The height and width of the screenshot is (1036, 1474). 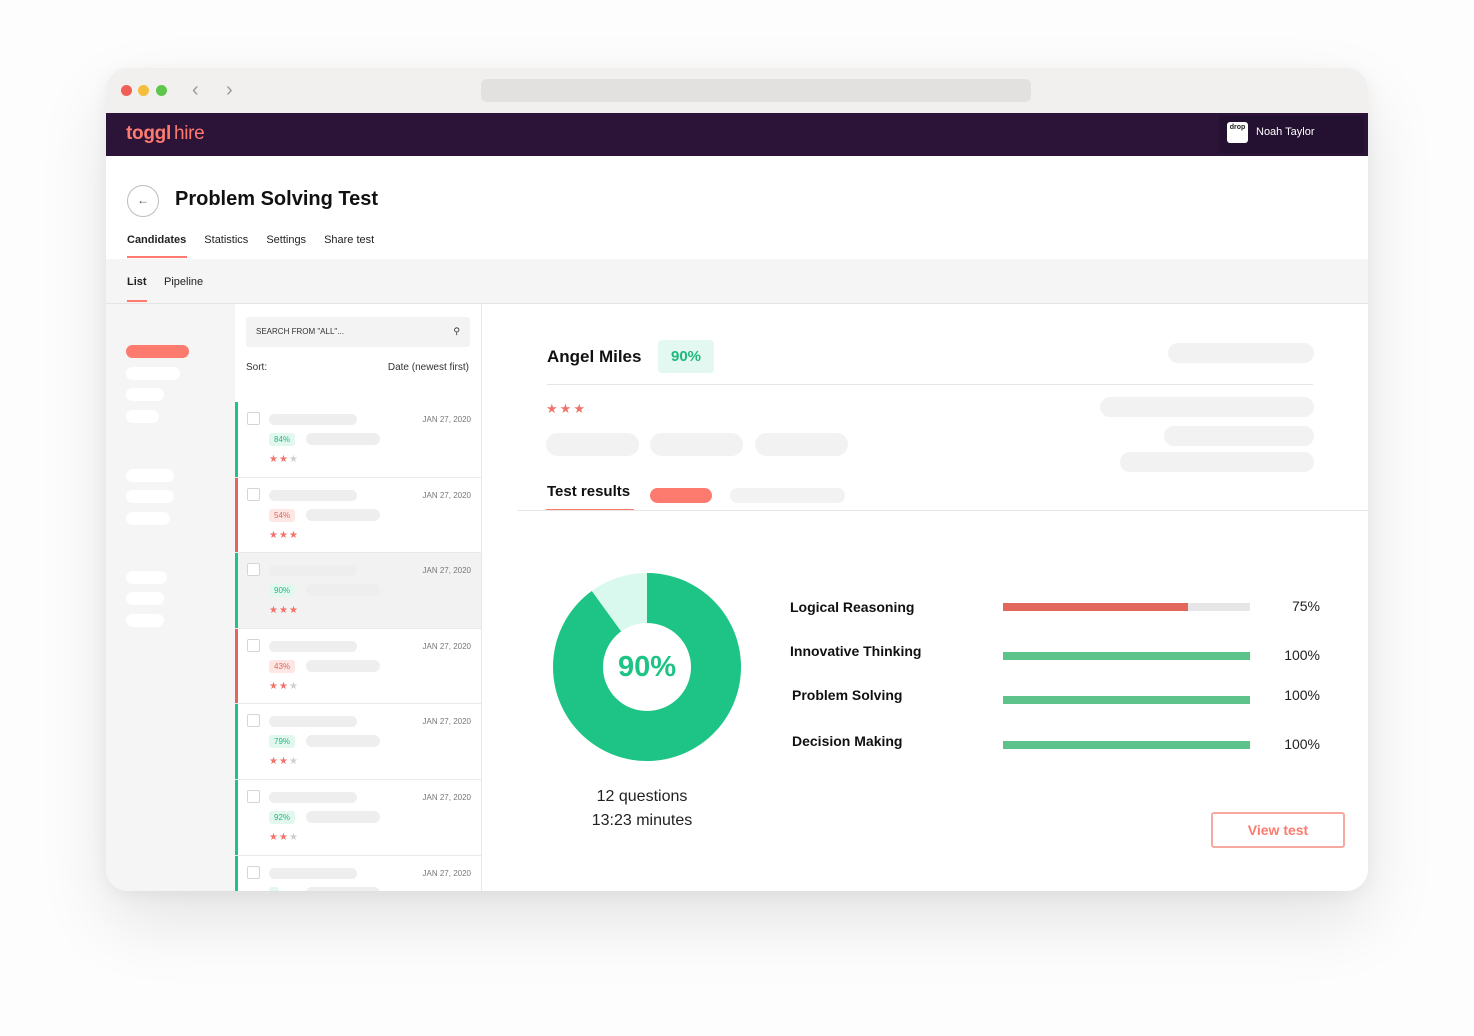 I want to click on candidate-row: JAN 27, 2020 79% ★★★, so click(x=358, y=742).